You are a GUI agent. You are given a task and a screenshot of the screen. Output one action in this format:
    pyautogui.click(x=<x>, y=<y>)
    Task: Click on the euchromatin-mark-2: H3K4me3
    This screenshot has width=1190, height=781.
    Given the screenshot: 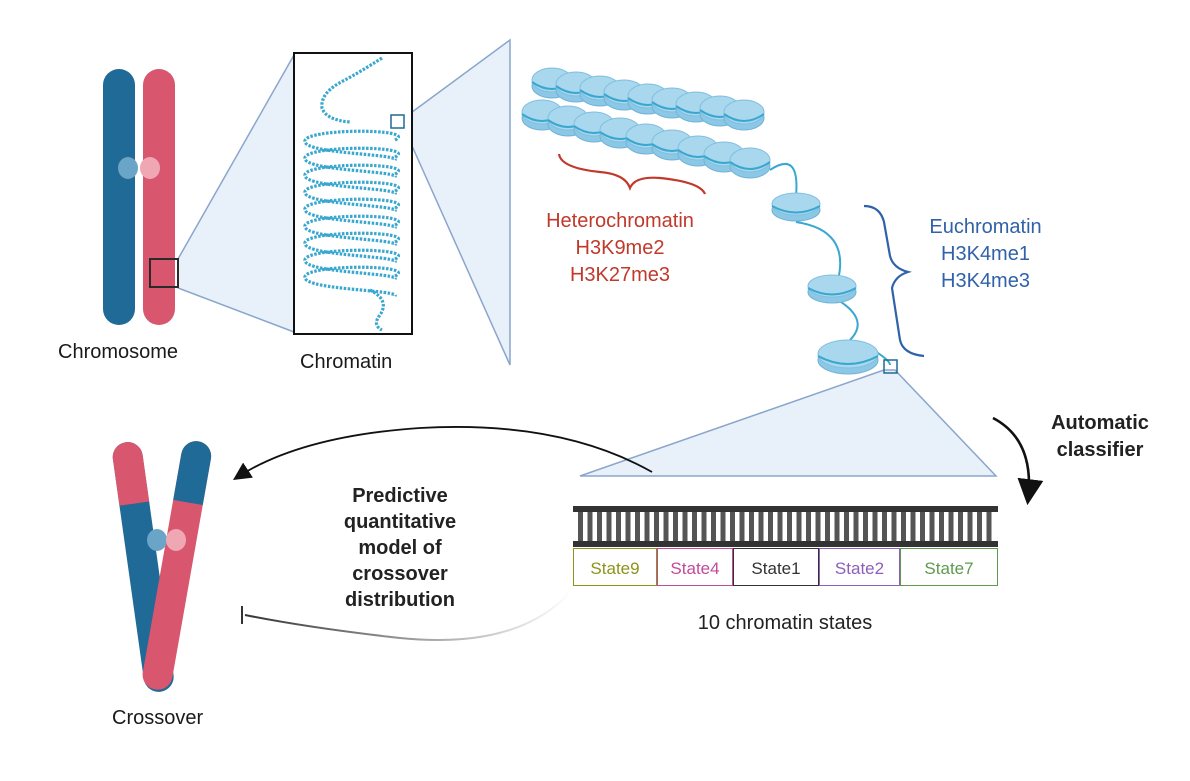 What is the action you would take?
    pyautogui.click(x=985, y=281)
    